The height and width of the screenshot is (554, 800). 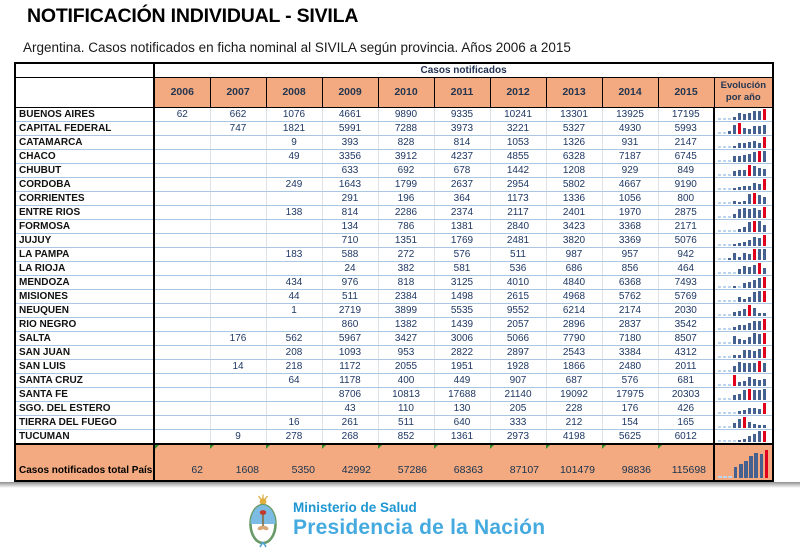 What do you see at coordinates (238, 366) in the screenshot?
I see `value-cell: 14` at bounding box center [238, 366].